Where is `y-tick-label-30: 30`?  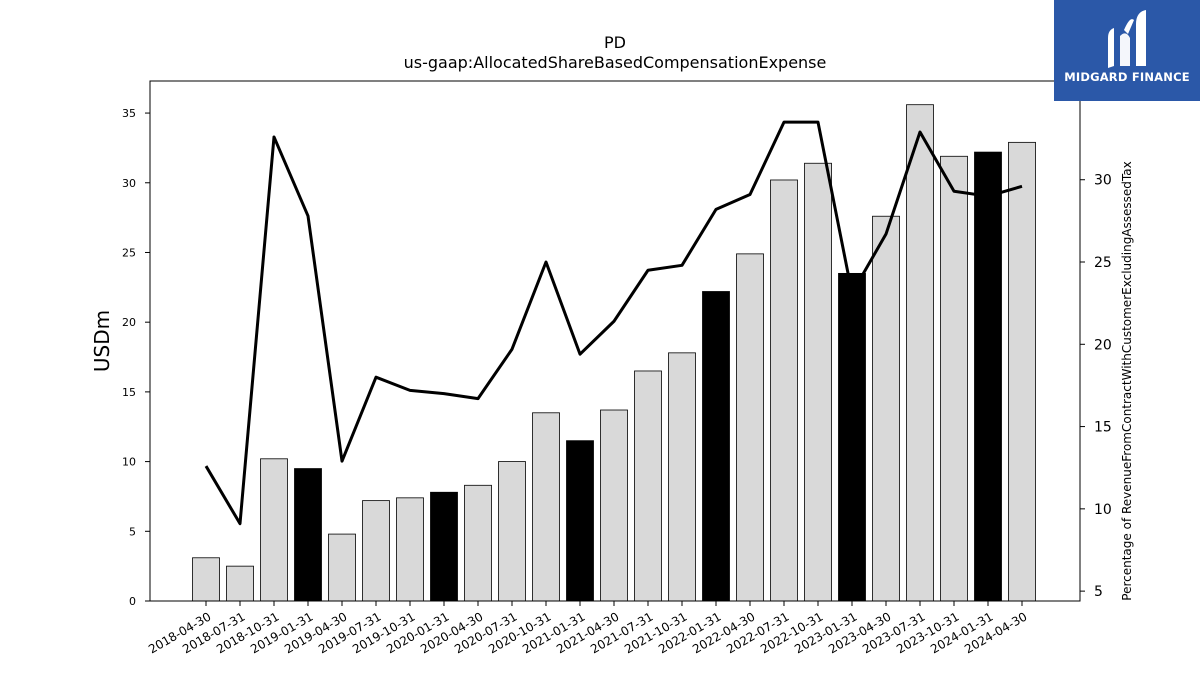
y-tick-label-30: 30 is located at coordinates (129, 183).